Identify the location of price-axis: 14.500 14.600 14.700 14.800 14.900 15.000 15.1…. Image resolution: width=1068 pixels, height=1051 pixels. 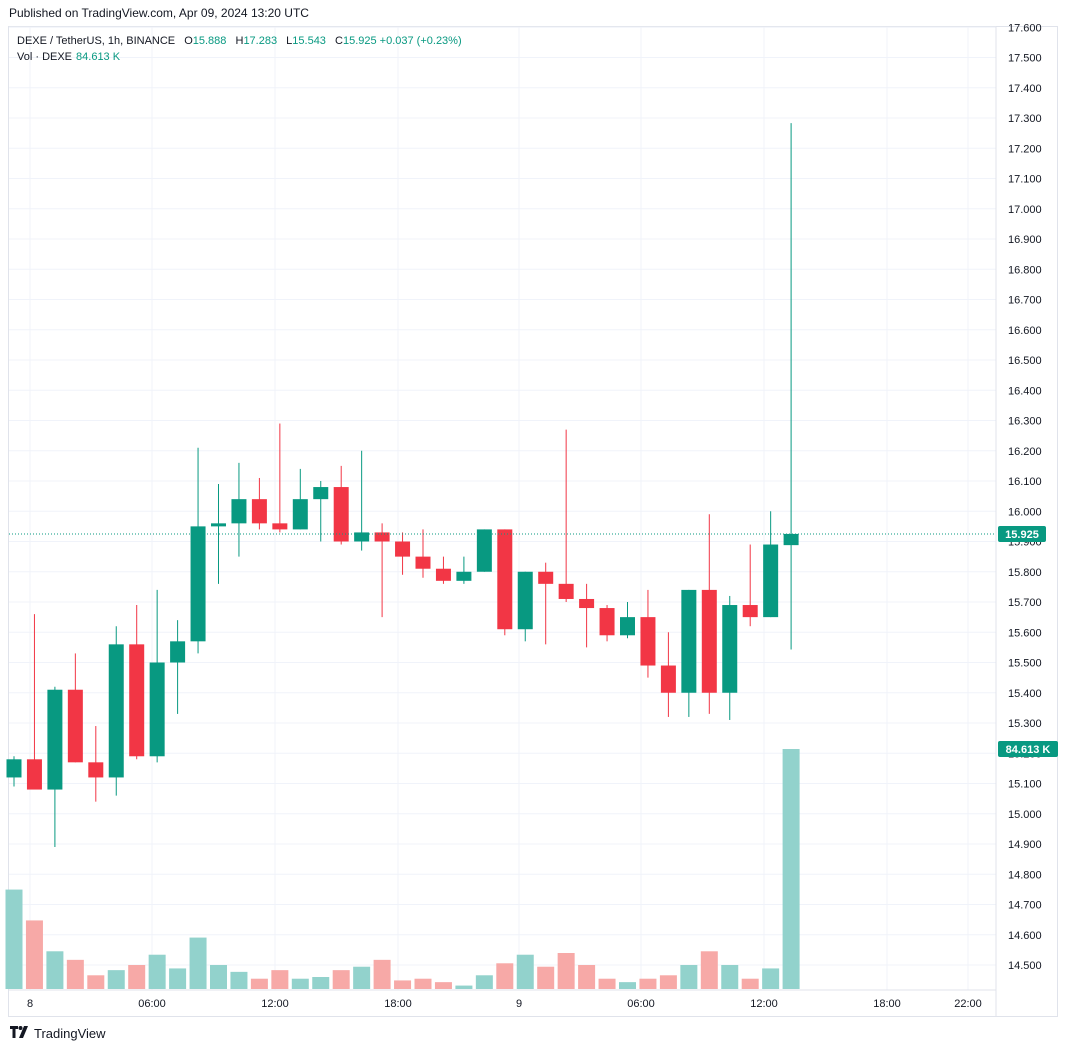
(1018, 519).